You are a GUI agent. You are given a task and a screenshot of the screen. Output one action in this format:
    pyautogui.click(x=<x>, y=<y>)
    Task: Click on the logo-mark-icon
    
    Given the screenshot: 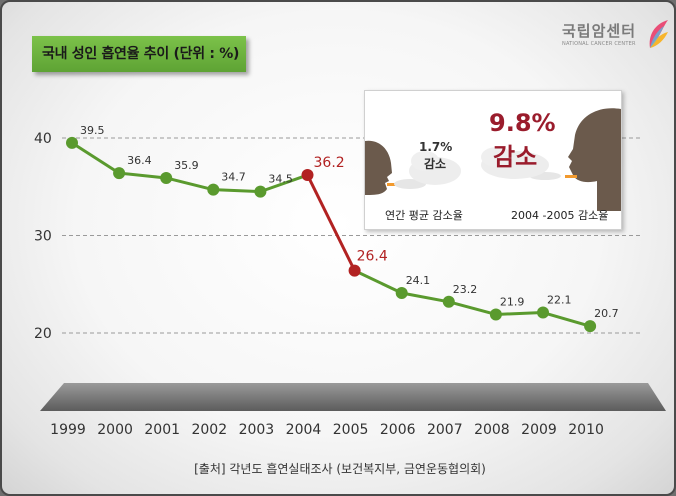 What is the action you would take?
    pyautogui.click(x=658, y=34)
    